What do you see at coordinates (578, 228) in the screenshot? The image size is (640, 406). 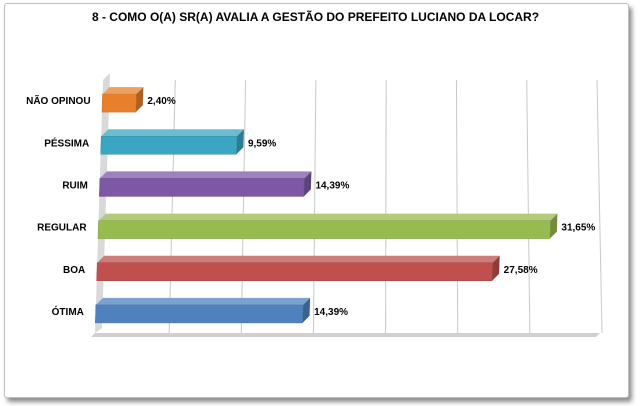 I see `data-label: 31,65%` at bounding box center [578, 228].